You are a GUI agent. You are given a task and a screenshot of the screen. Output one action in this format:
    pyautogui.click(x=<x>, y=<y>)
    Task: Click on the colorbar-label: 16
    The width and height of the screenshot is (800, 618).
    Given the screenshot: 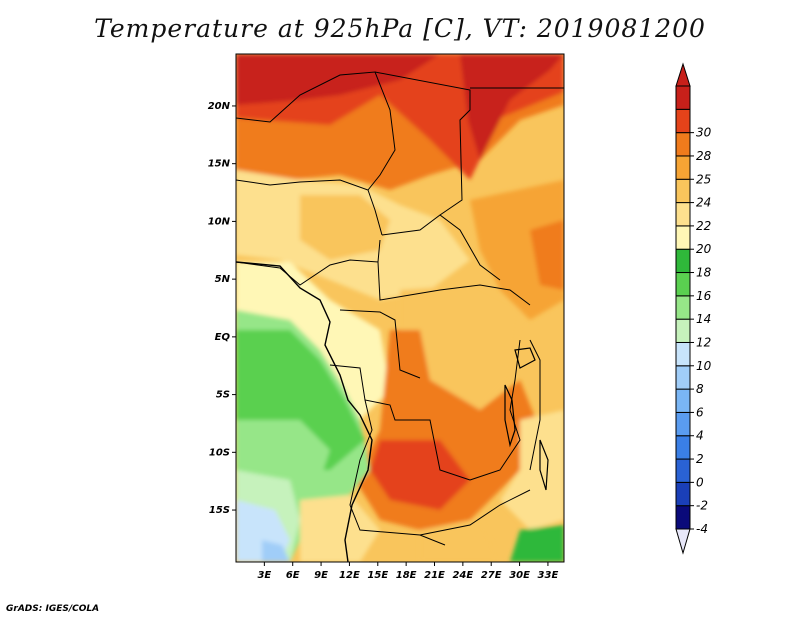 What is the action you would take?
    pyautogui.click(x=704, y=296)
    